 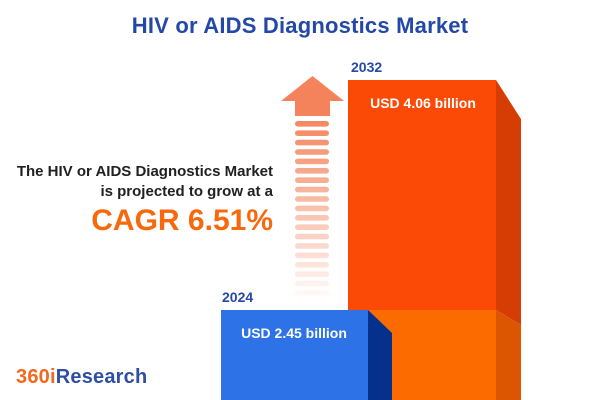 What do you see at coordinates (312, 96) in the screenshot?
I see `arrow-head` at bounding box center [312, 96].